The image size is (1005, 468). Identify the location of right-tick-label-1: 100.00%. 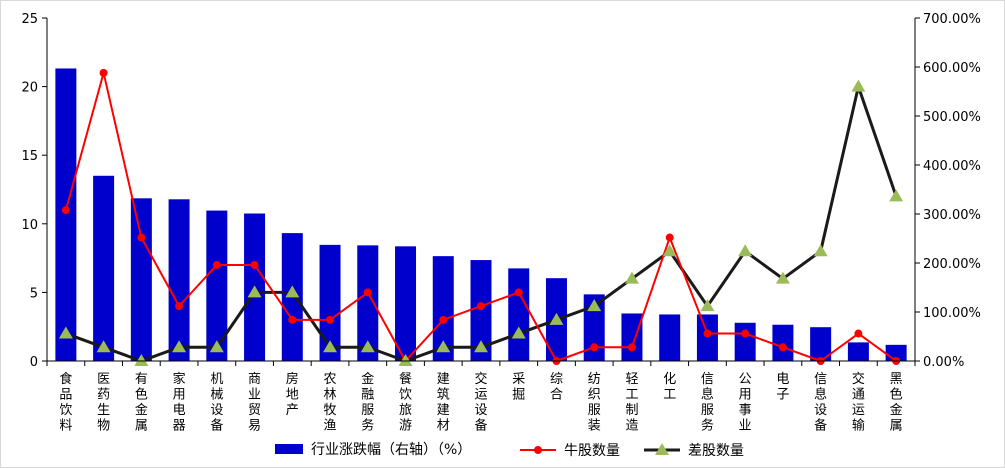
(952, 313).